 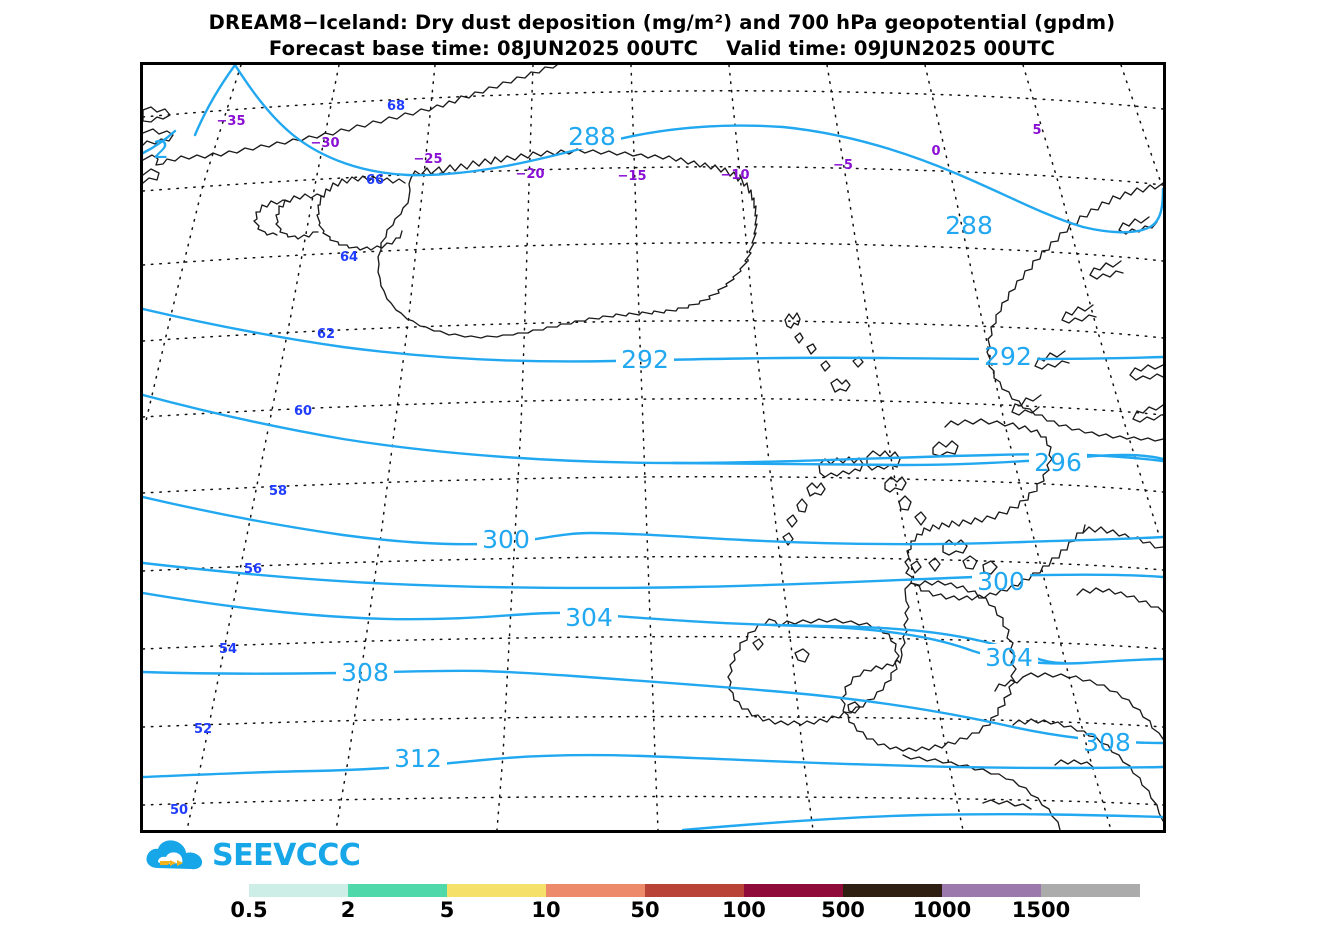 I want to click on coastline-faroe-islands, so click(x=824, y=352).